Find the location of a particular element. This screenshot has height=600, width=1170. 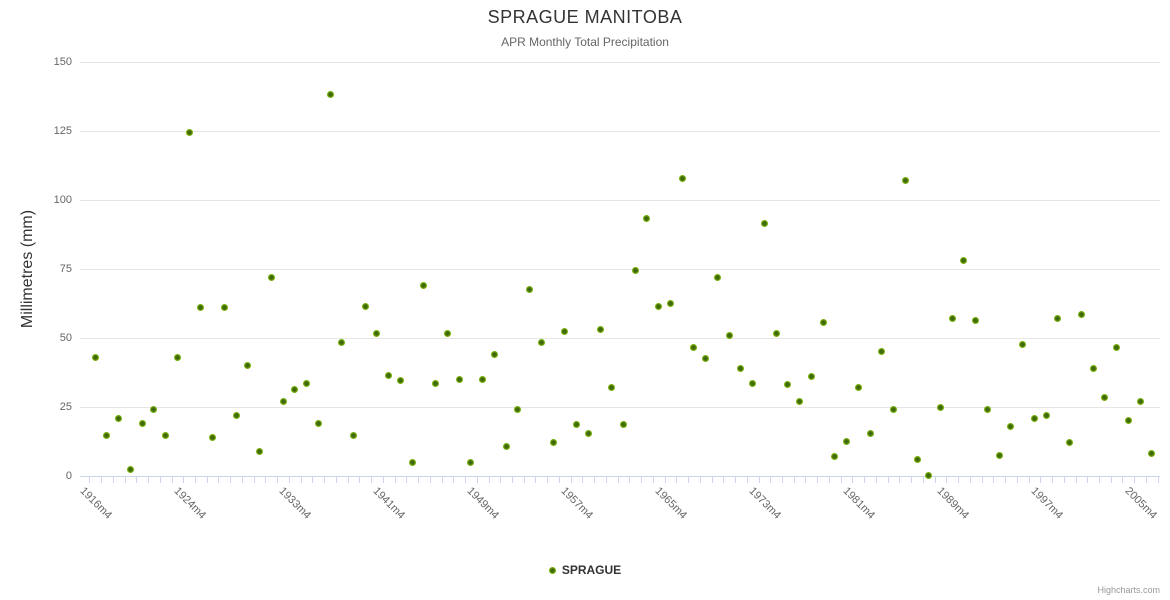

y-gridline is located at coordinates (620, 338).